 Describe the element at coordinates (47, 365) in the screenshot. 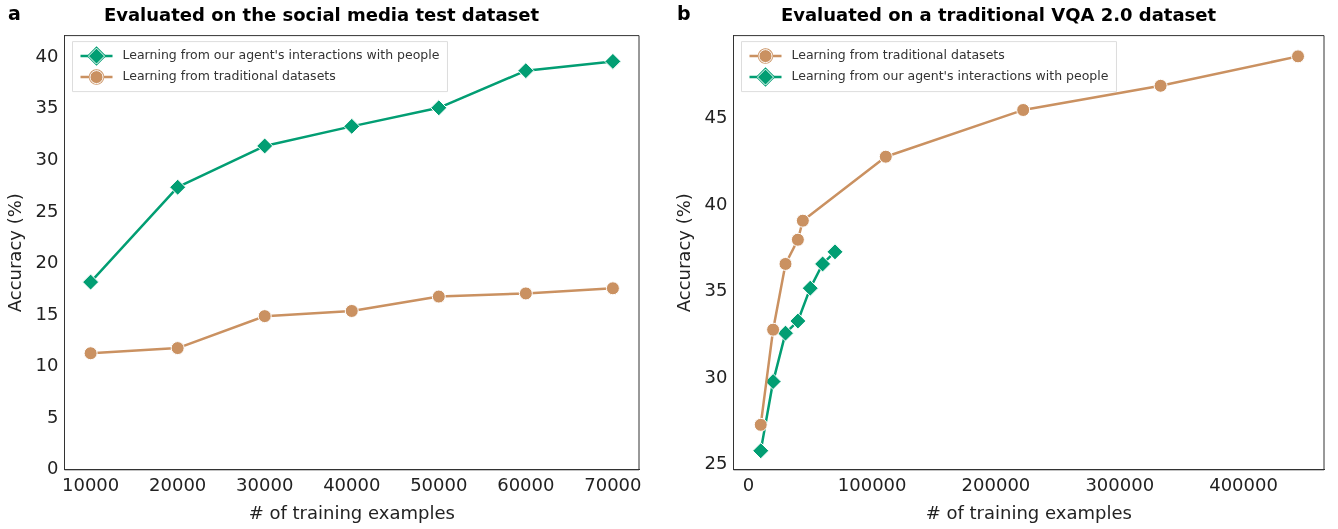

I see `y-tick-label: 10` at that location.